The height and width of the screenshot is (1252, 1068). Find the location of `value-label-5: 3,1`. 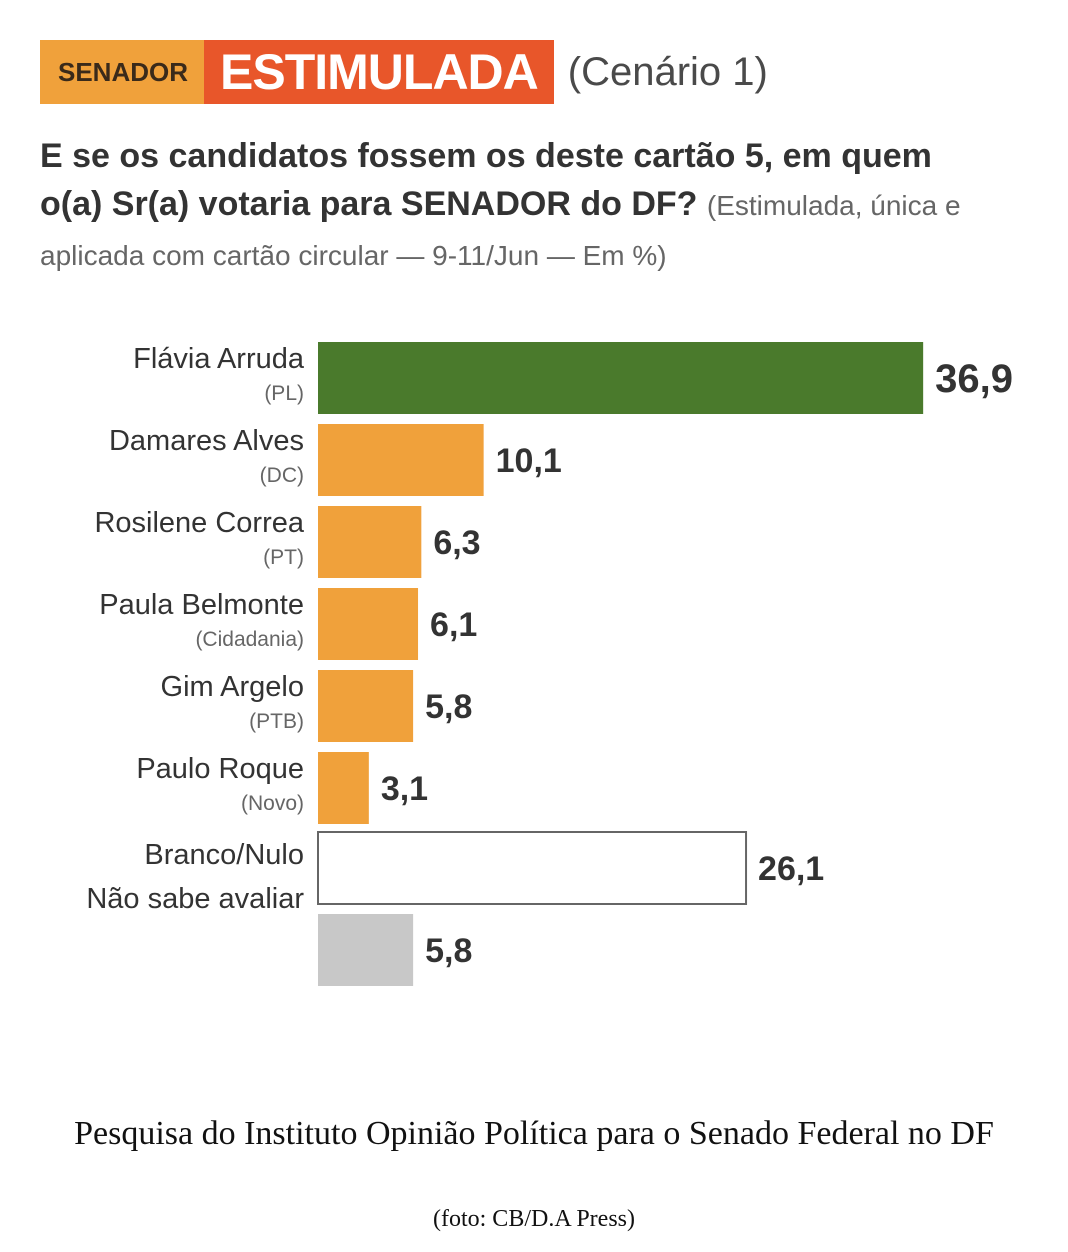

value-label-5: 3,1 is located at coordinates (404, 789).